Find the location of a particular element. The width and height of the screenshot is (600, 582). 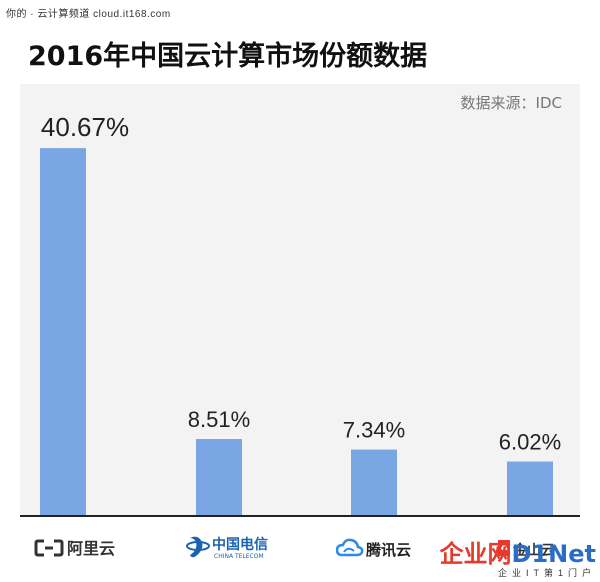

kingsoft-cloud-logo-icon: 金山云 is located at coordinates (526, 549).